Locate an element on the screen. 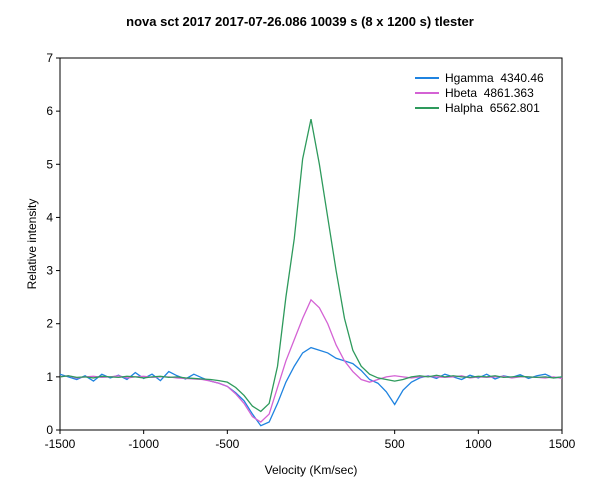 This screenshot has height=500, width=600. y-tick-label: 2 is located at coordinates (49, 324).